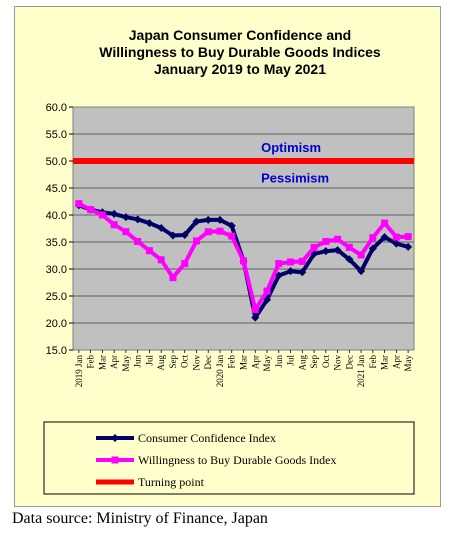 Image resolution: width=456 pixels, height=536 pixels. I want to click on annotation-label: Pessimism, so click(295, 177).